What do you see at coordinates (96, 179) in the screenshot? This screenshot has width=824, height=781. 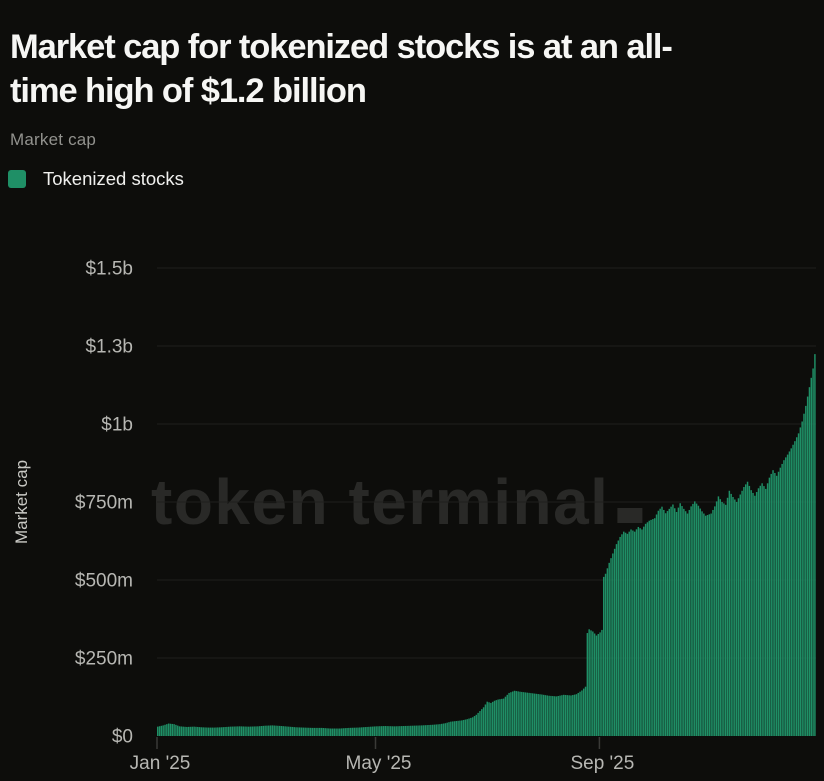 I see `legend-item-tokenized-stocks: Tokenized stocks` at bounding box center [96, 179].